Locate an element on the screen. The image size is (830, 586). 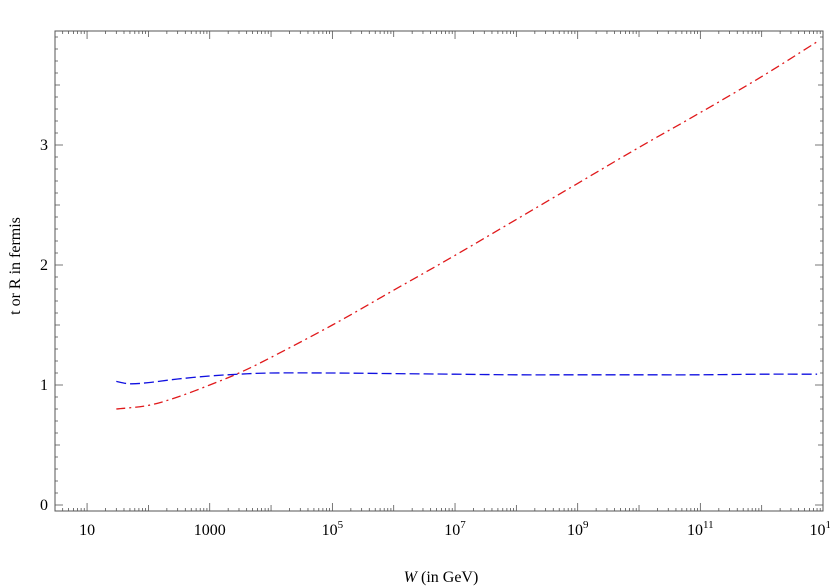
x-tick-label: 10⁹ is located at coordinates (578, 529).